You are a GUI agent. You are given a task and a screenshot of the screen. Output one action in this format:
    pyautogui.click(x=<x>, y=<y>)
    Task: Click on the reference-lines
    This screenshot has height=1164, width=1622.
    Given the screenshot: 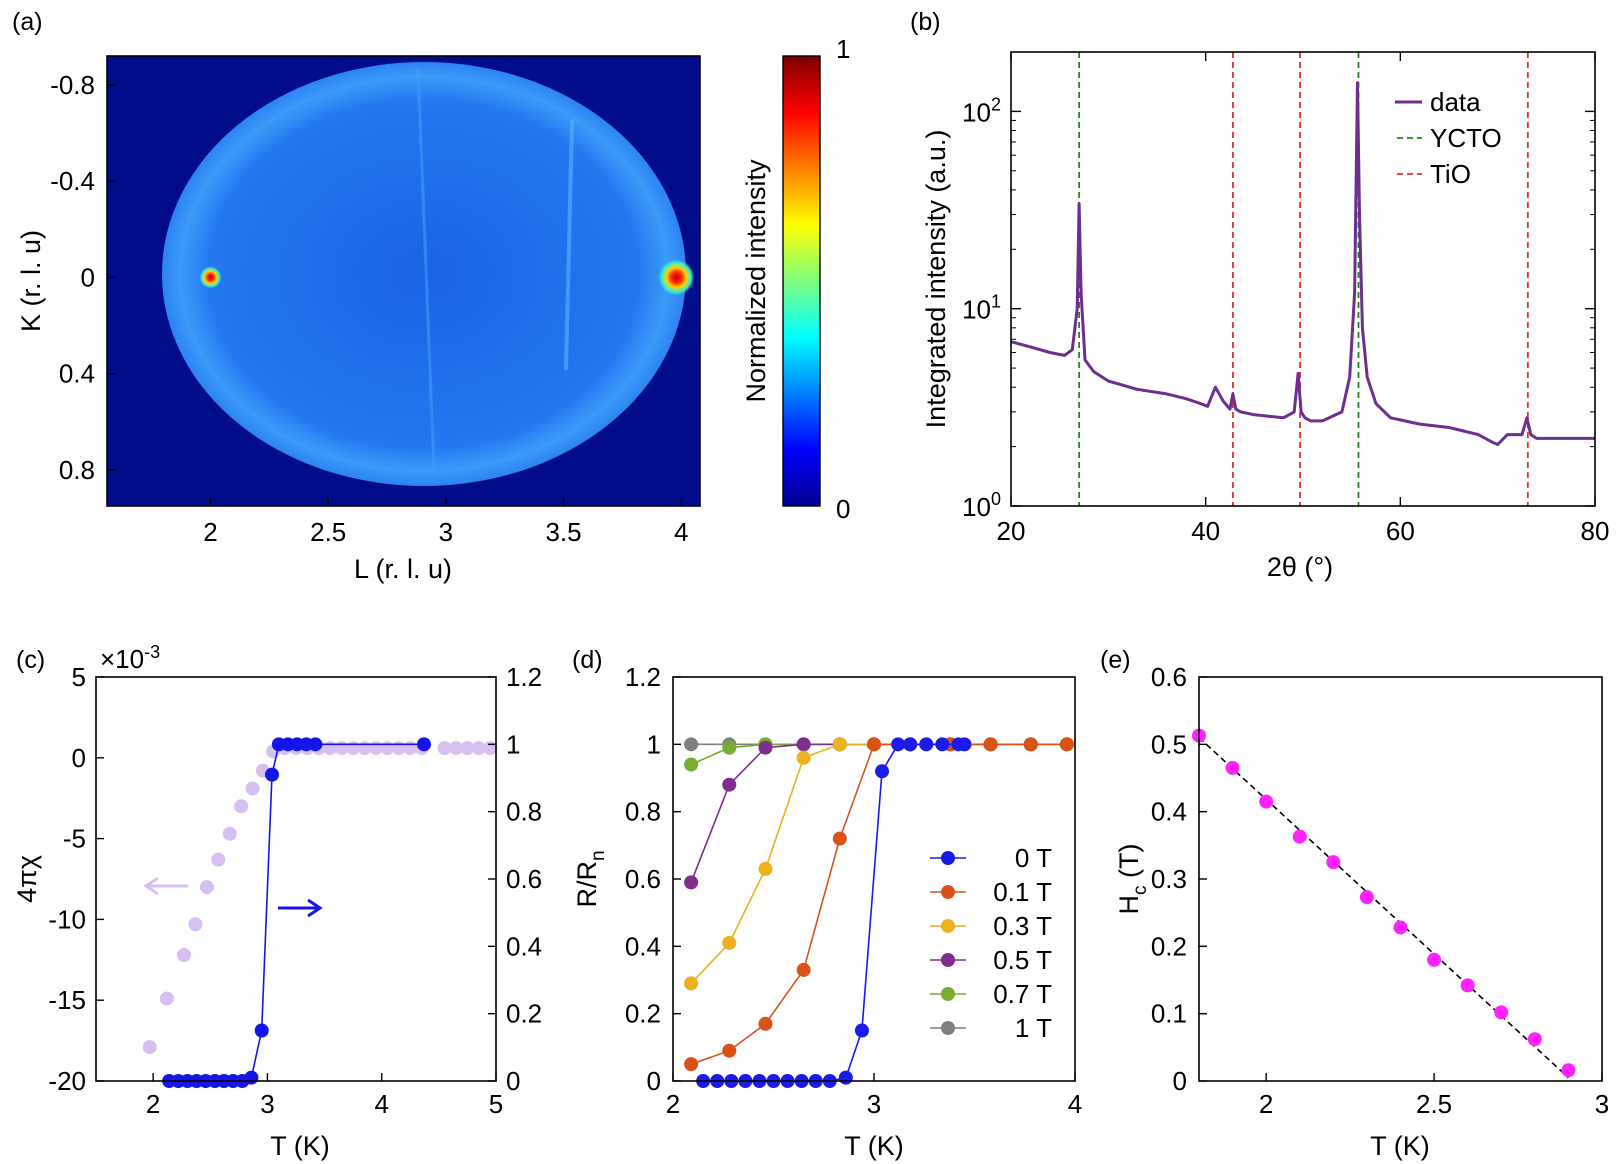 What is the action you would take?
    pyautogui.click(x=1303, y=279)
    